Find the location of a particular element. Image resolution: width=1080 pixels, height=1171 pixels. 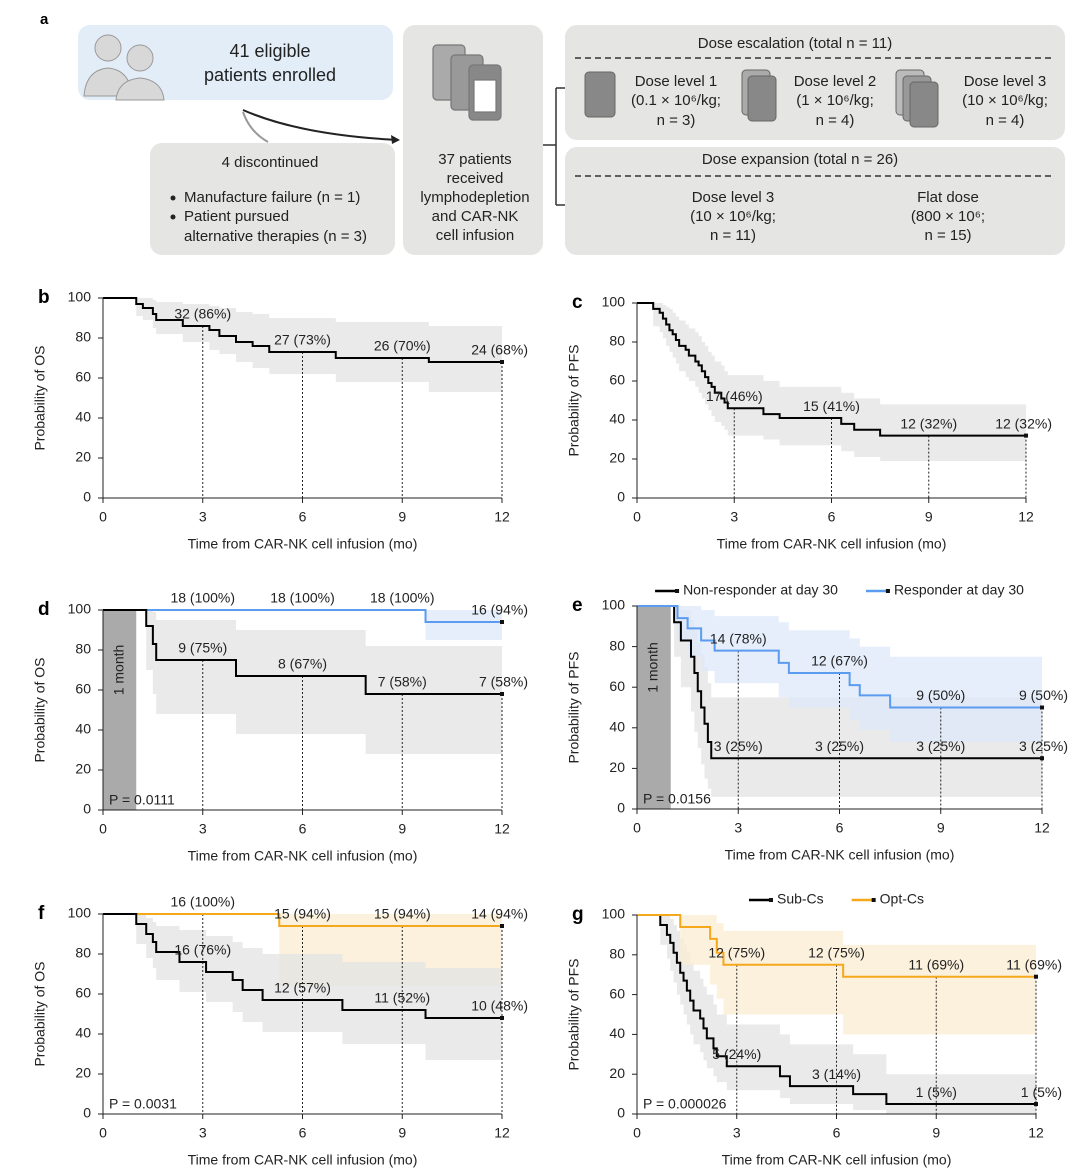

enrolled-text: 41 eligible is located at coordinates (269, 51).